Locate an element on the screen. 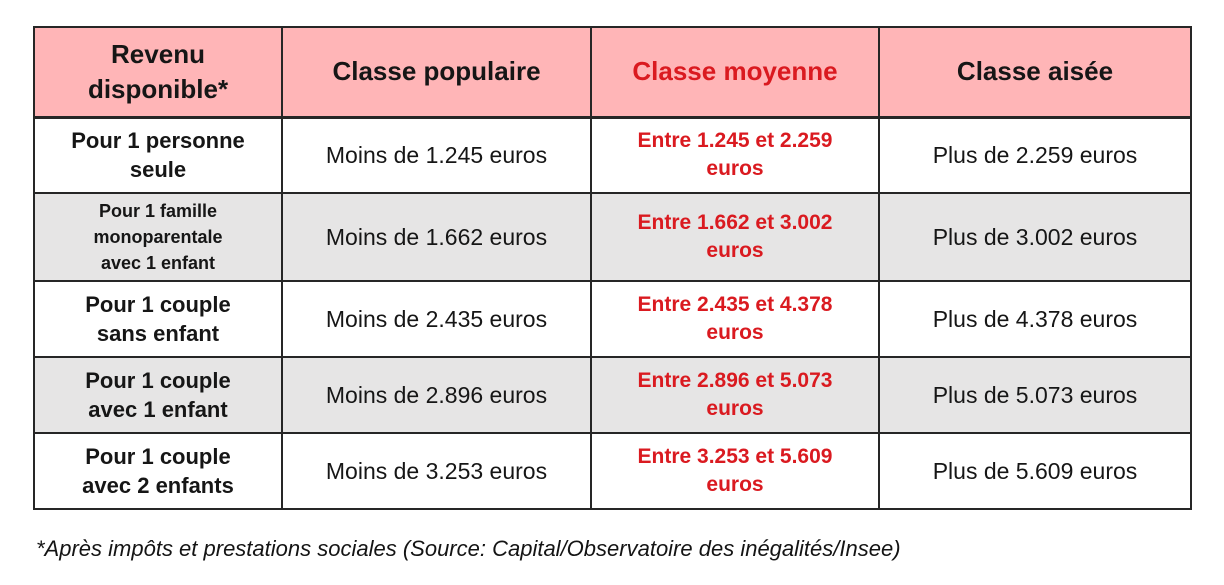 The height and width of the screenshot is (585, 1224). header-classe-moyenne: Classe moyenne is located at coordinates (735, 72).